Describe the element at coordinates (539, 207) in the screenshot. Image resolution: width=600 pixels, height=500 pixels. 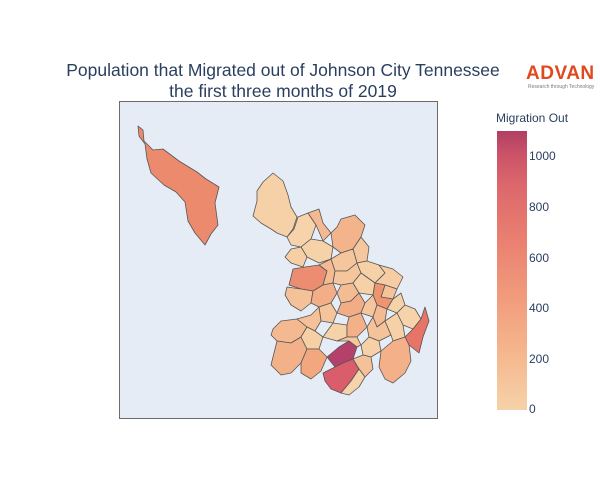
I see `colorbar-tick-label: 800` at that location.